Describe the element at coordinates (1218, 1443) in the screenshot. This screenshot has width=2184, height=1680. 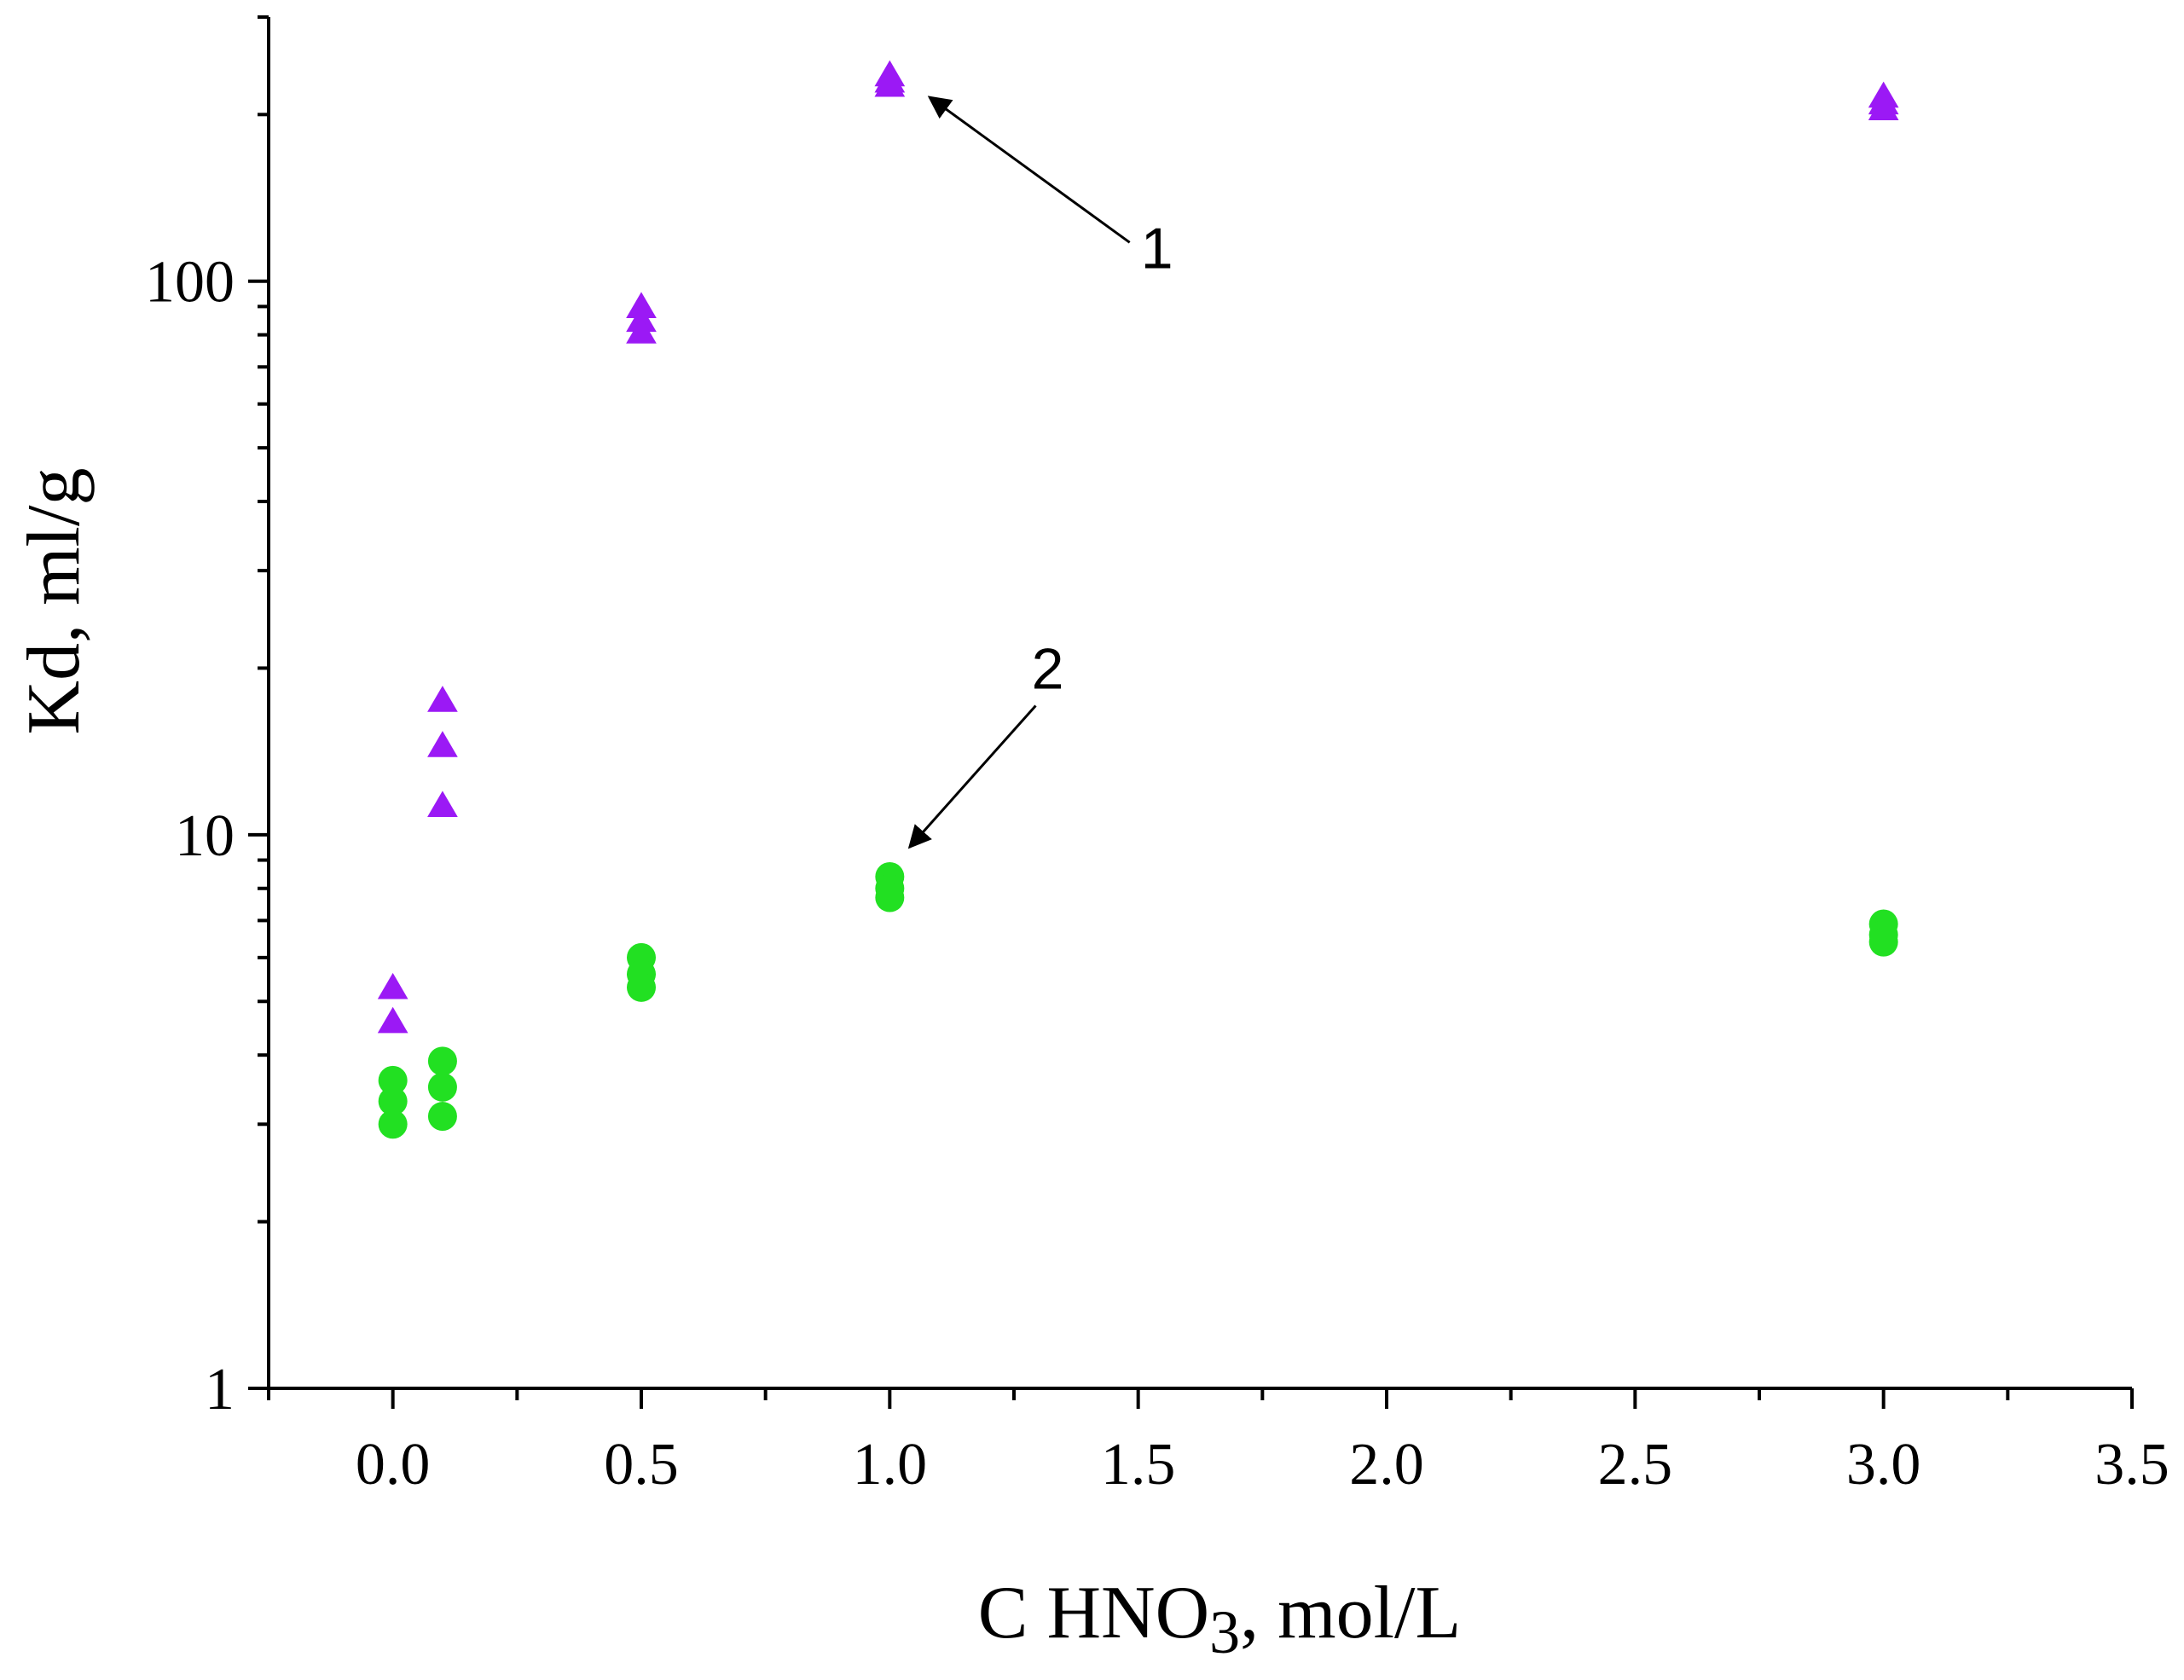
I see `x-axis-ticks: 0.0 0.5 1.0 1.5 2.0 2.5 3.0 3.5` at that location.